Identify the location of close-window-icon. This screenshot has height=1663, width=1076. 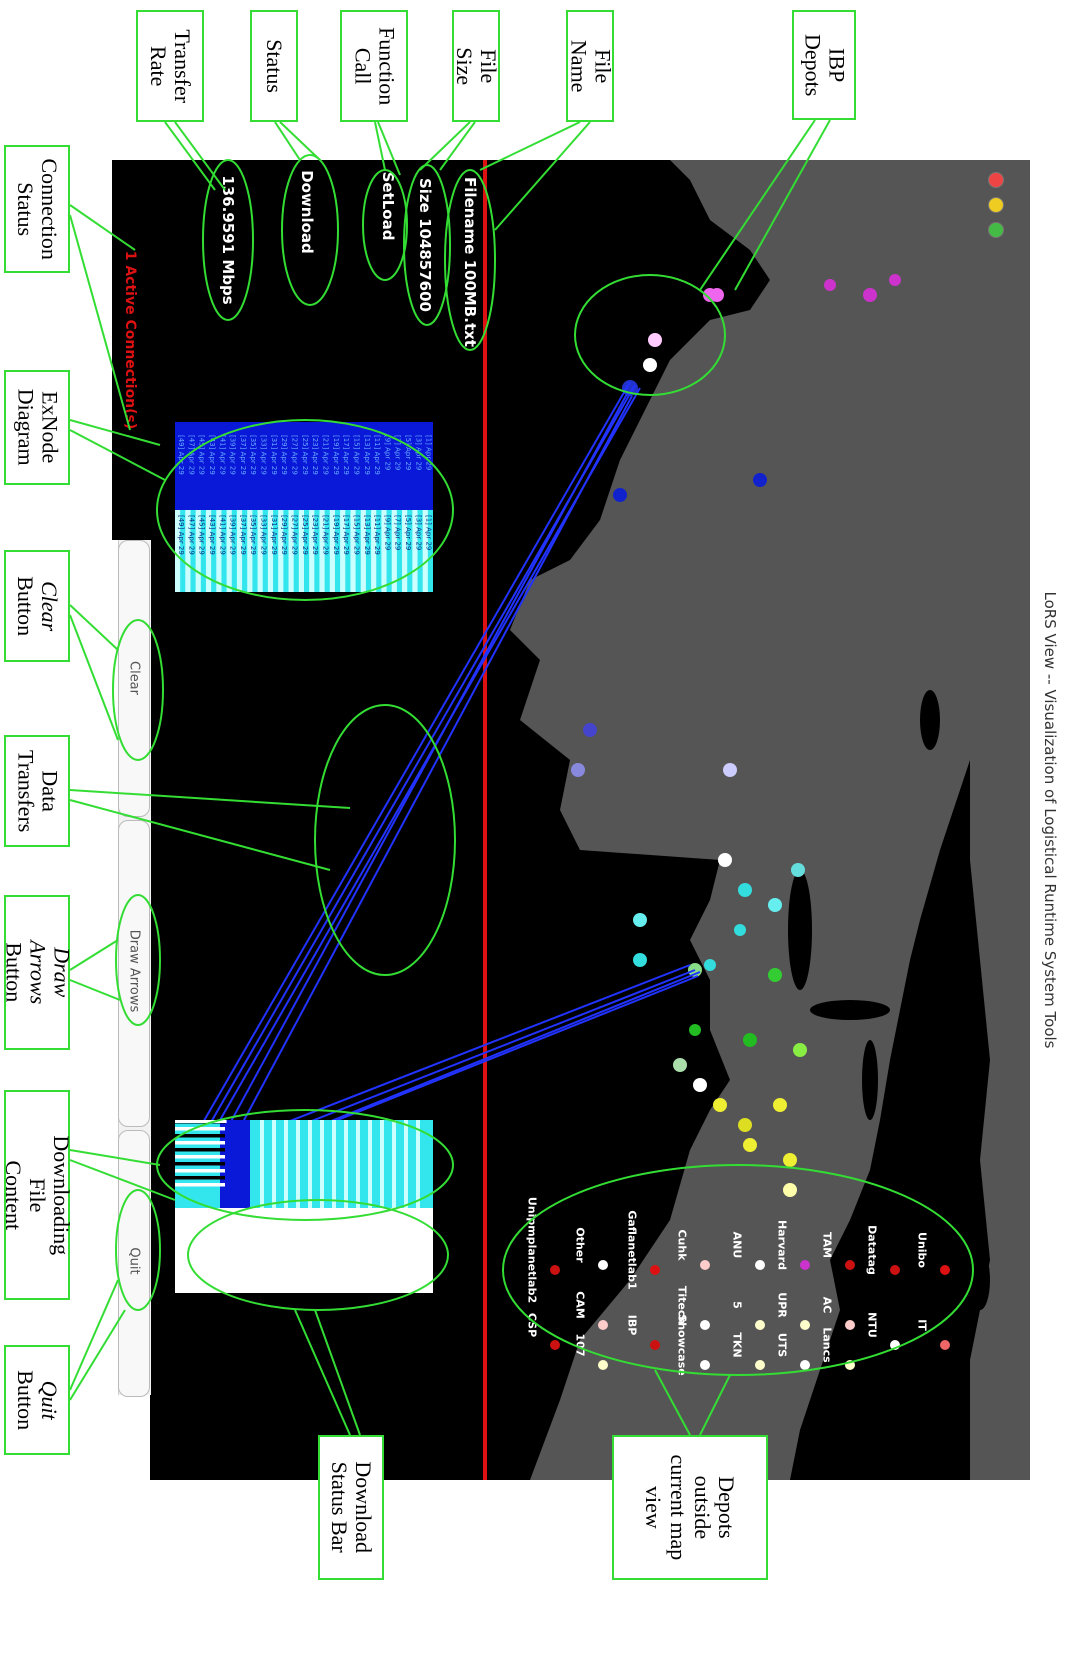
(996, 180).